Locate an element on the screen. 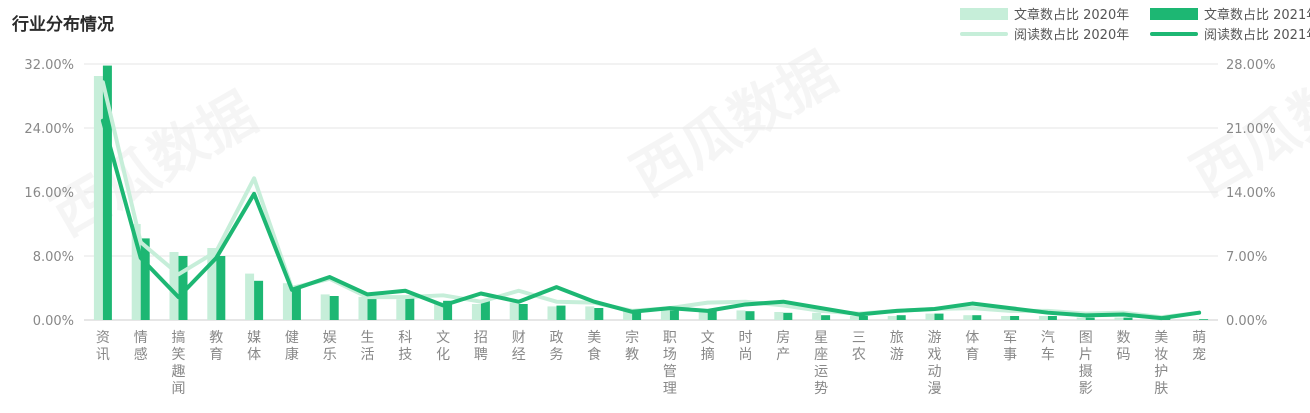  x-axis-category-label: 三农 is located at coordinates (859, 346).